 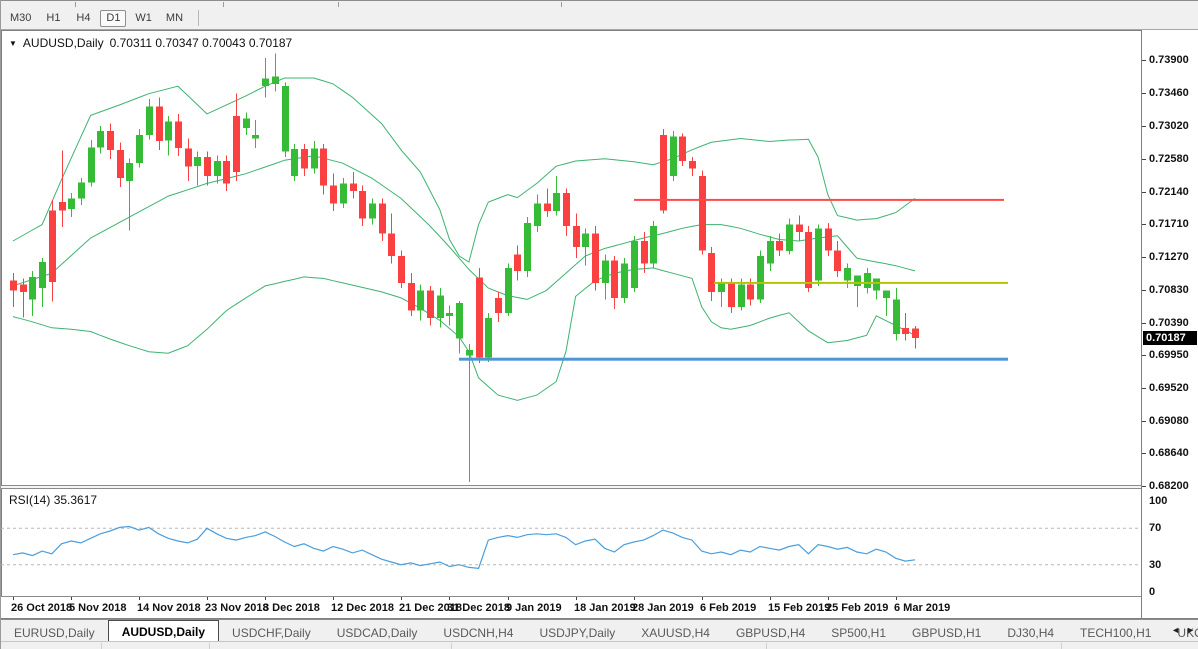 I want to click on symbol-tab-gbpusdh4: GBPUSD,H4, so click(x=770, y=632).